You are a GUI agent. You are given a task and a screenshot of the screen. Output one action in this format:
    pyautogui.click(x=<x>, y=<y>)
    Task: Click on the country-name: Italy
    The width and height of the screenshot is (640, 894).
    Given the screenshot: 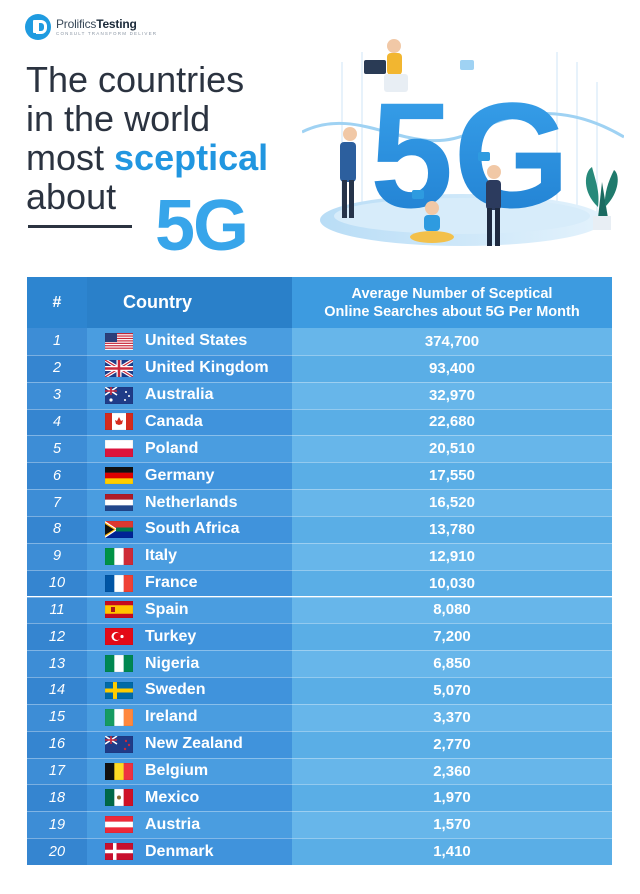 What is the action you would take?
    pyautogui.click(x=161, y=556)
    